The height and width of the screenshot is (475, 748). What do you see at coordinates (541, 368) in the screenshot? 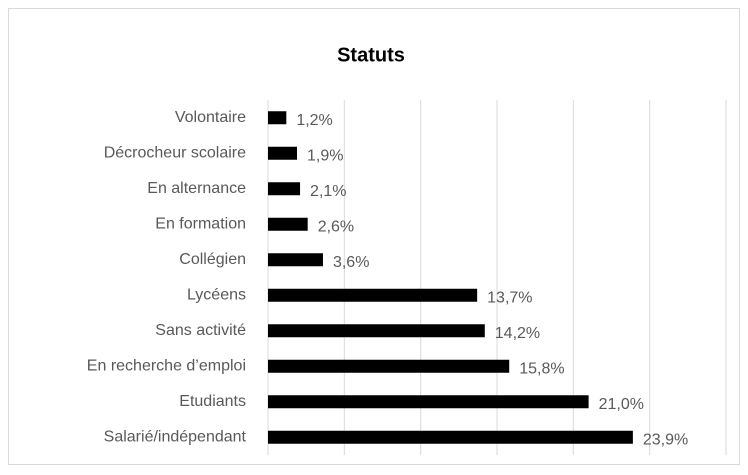
I see `value-label: 15,8%` at bounding box center [541, 368].